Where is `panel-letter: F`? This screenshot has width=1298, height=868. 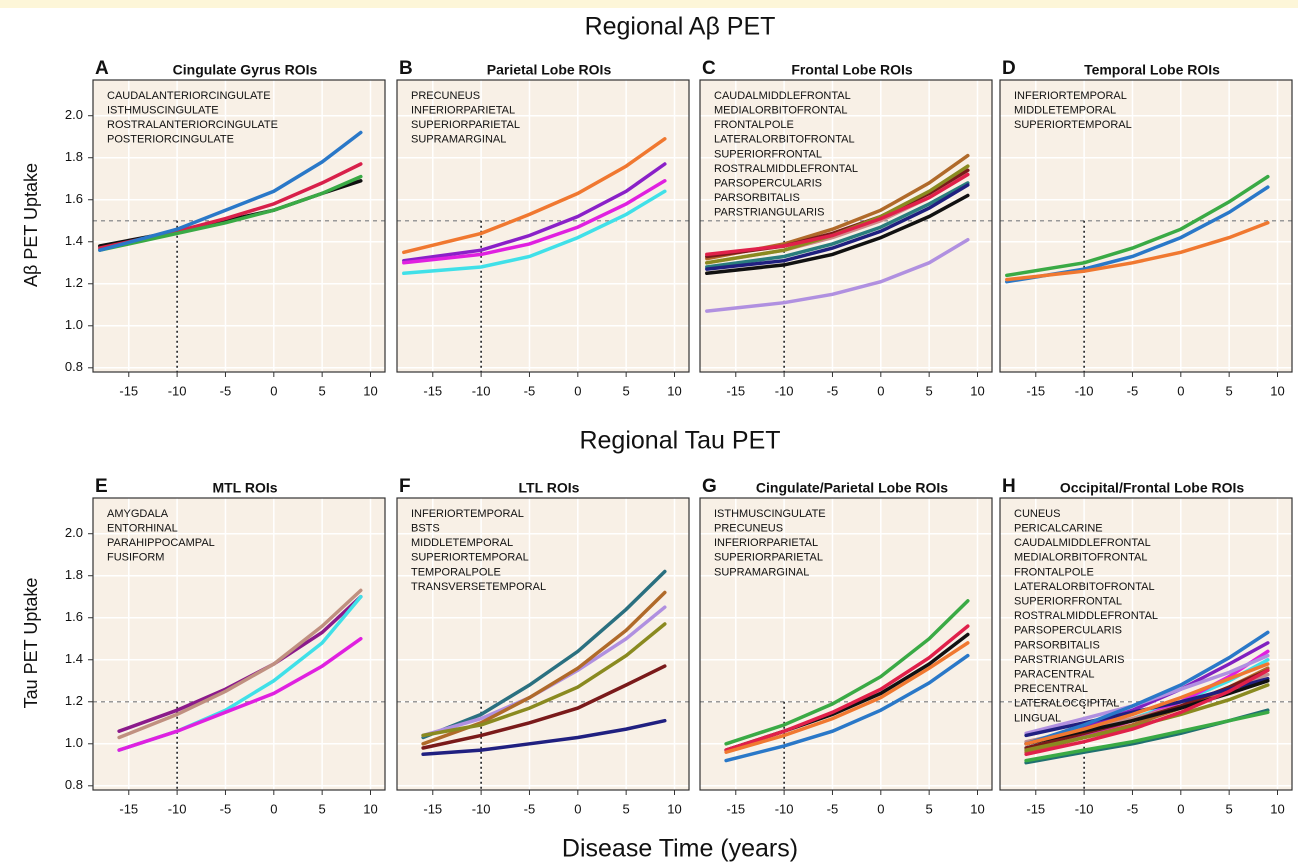
panel-letter: F is located at coordinates (405, 486).